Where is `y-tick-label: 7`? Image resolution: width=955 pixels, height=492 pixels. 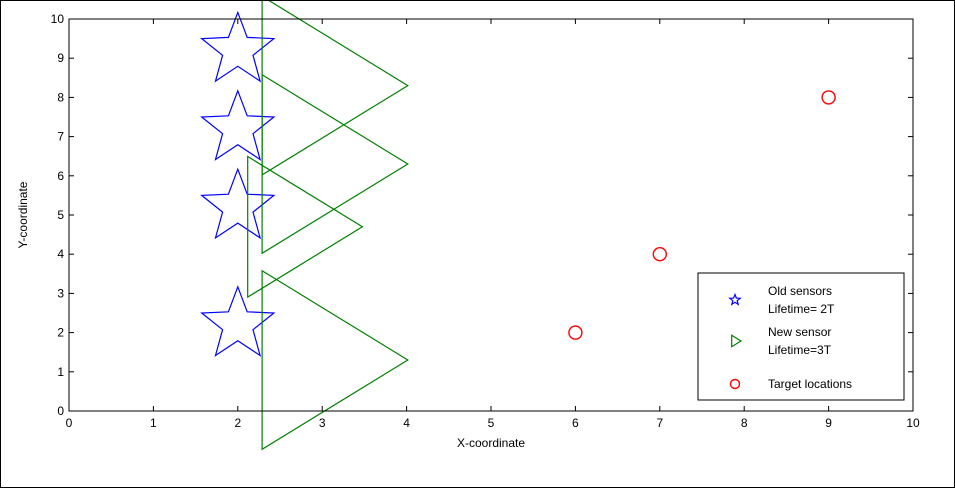
y-tick-label: 7 is located at coordinates (60, 137).